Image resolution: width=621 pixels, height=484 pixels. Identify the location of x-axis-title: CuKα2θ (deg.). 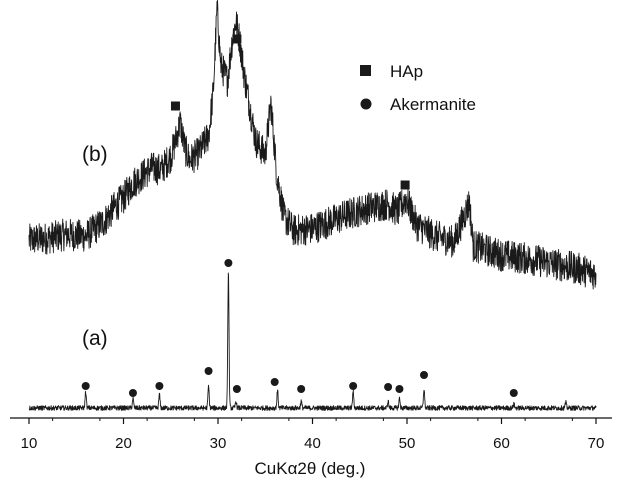
(310, 468).